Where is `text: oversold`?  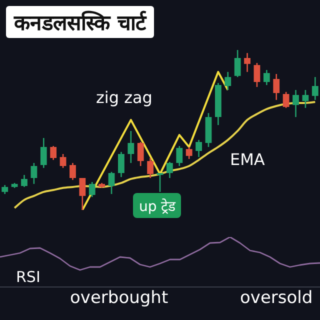
text: oversold is located at coordinates (276, 298).